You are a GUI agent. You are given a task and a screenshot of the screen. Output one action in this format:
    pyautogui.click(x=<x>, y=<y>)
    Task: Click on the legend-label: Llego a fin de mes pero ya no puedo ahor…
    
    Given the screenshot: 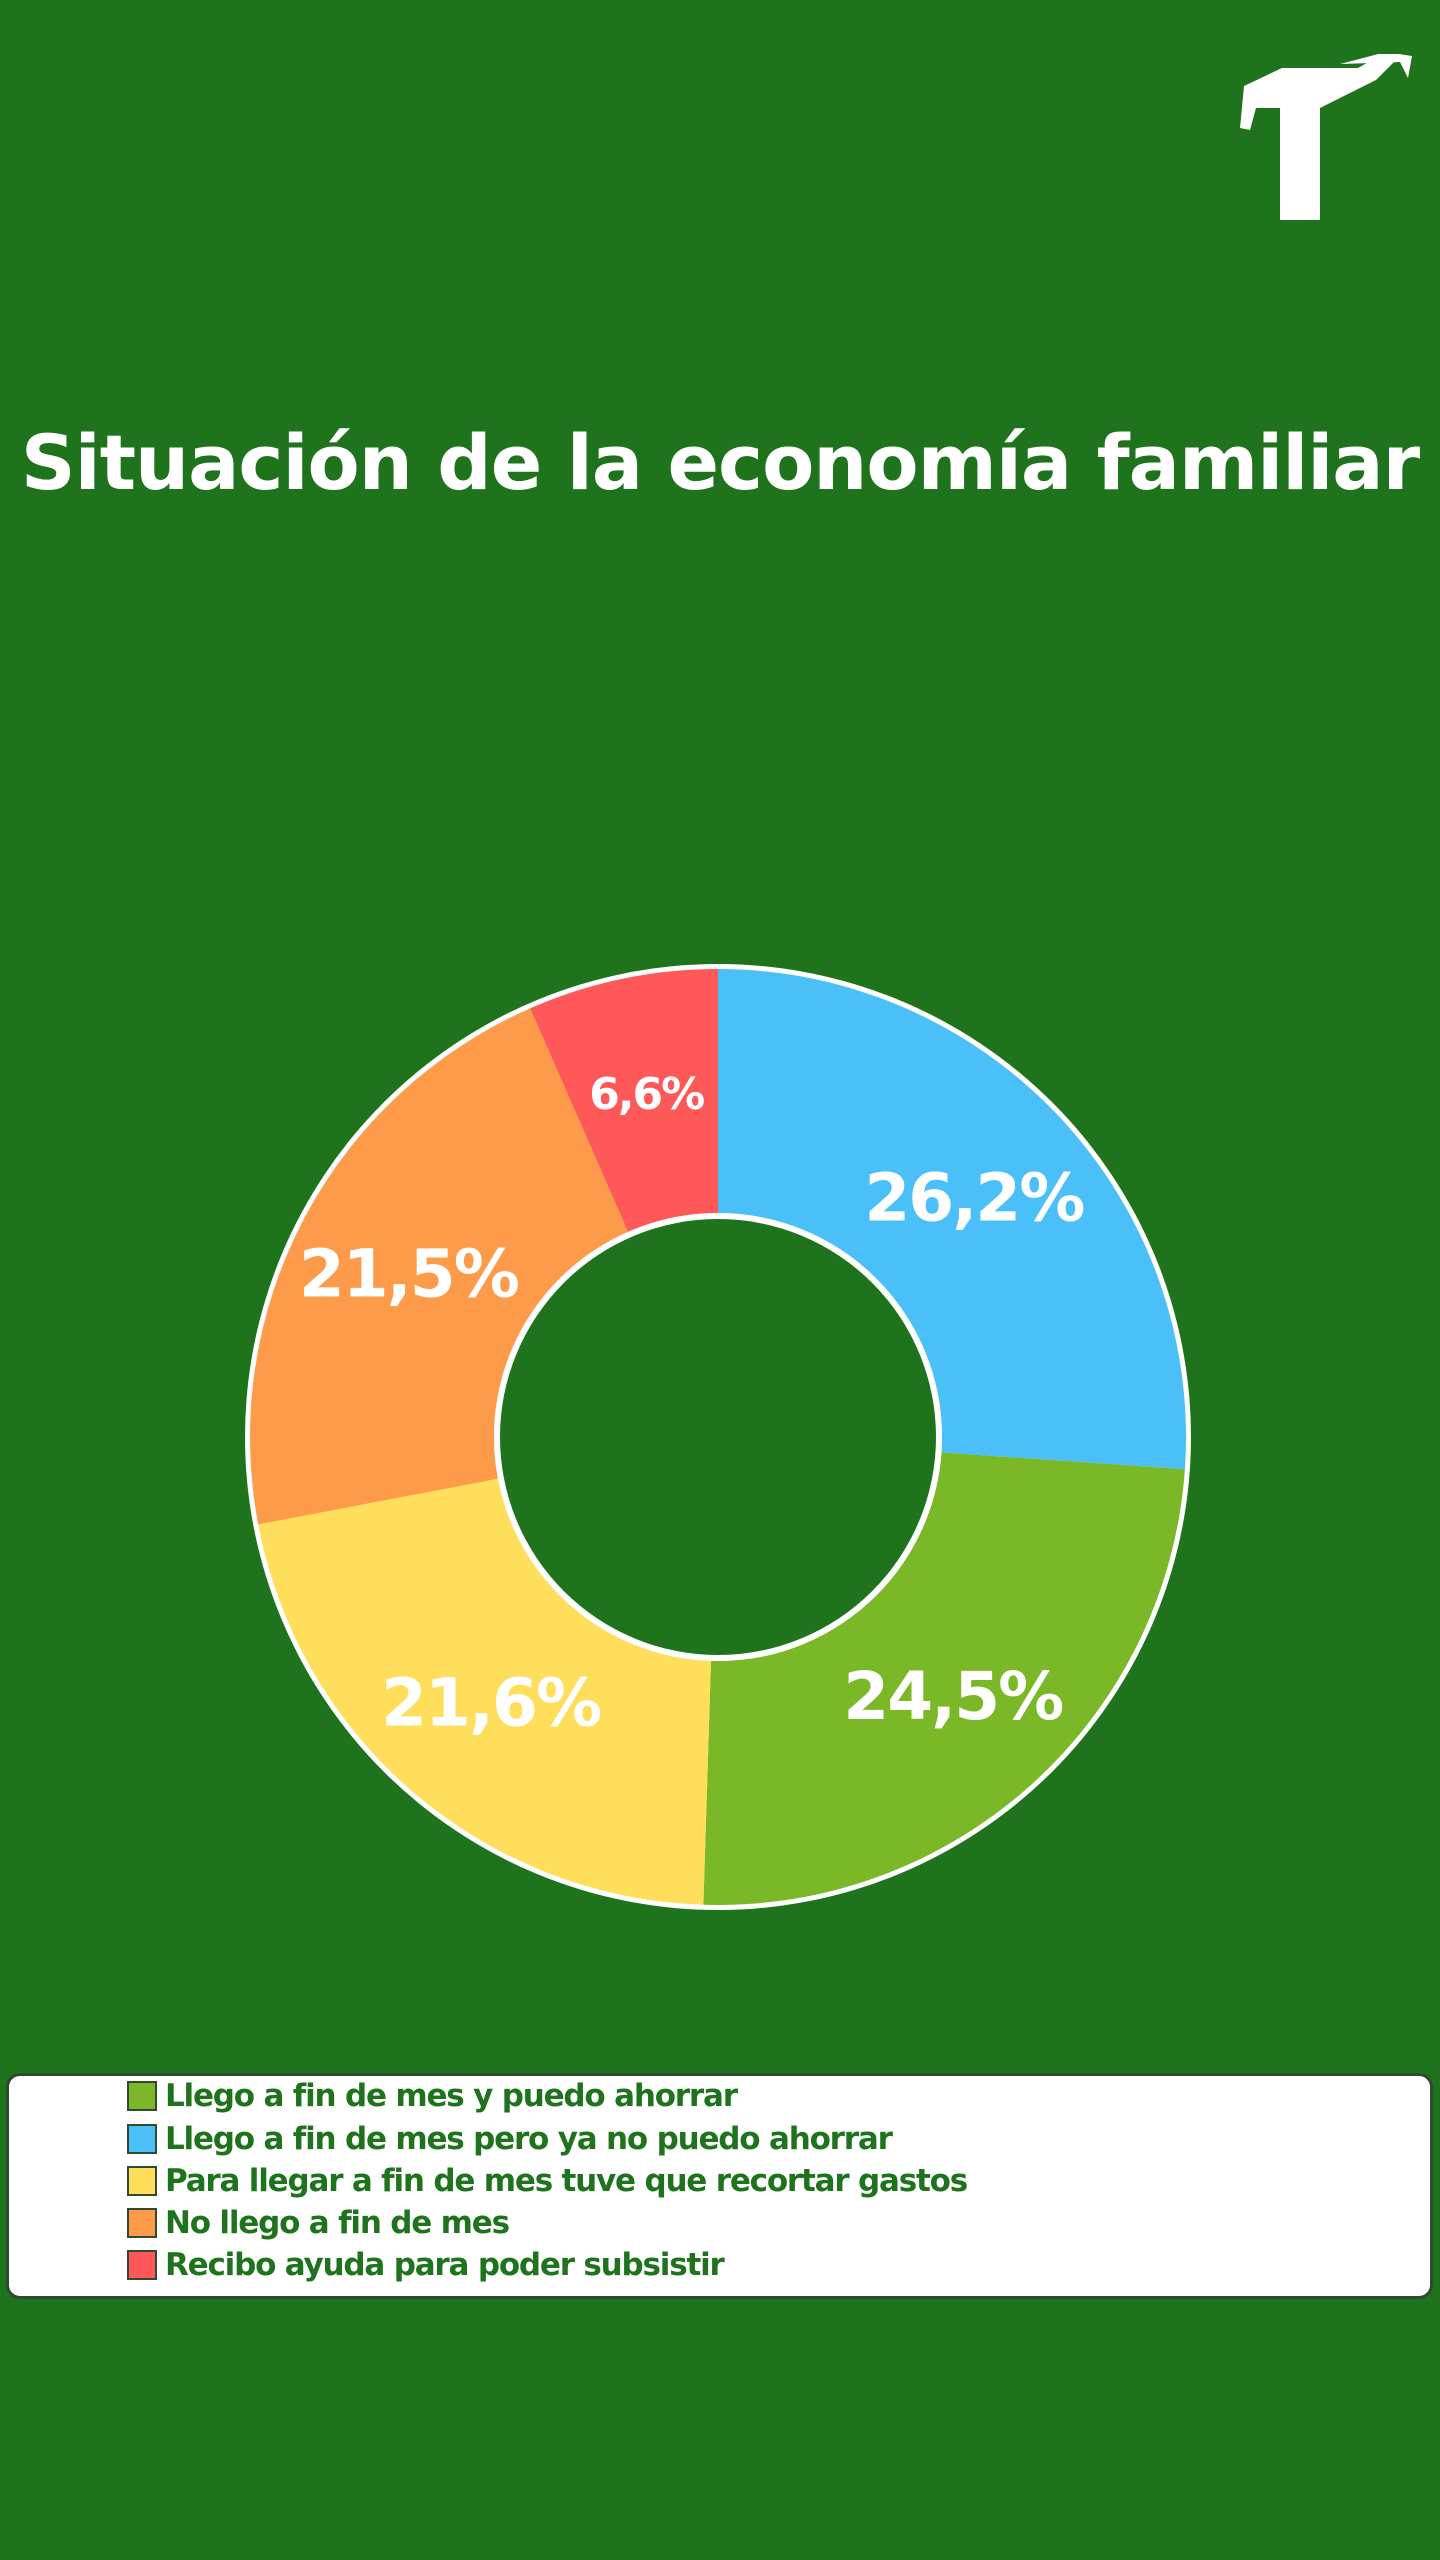 What is the action you would take?
    pyautogui.click(x=529, y=2139)
    